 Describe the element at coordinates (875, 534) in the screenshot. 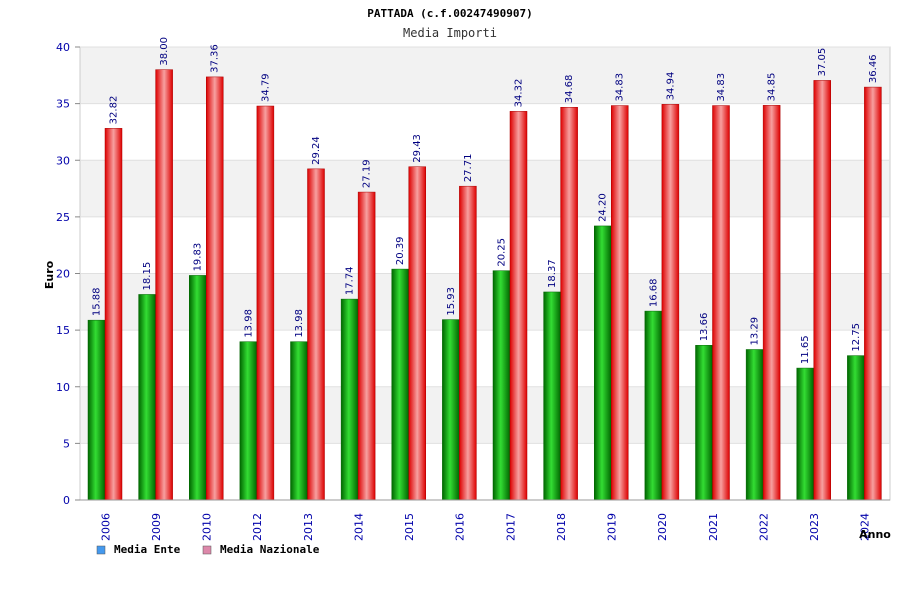

I see `x-axis-label: Anno` at that location.